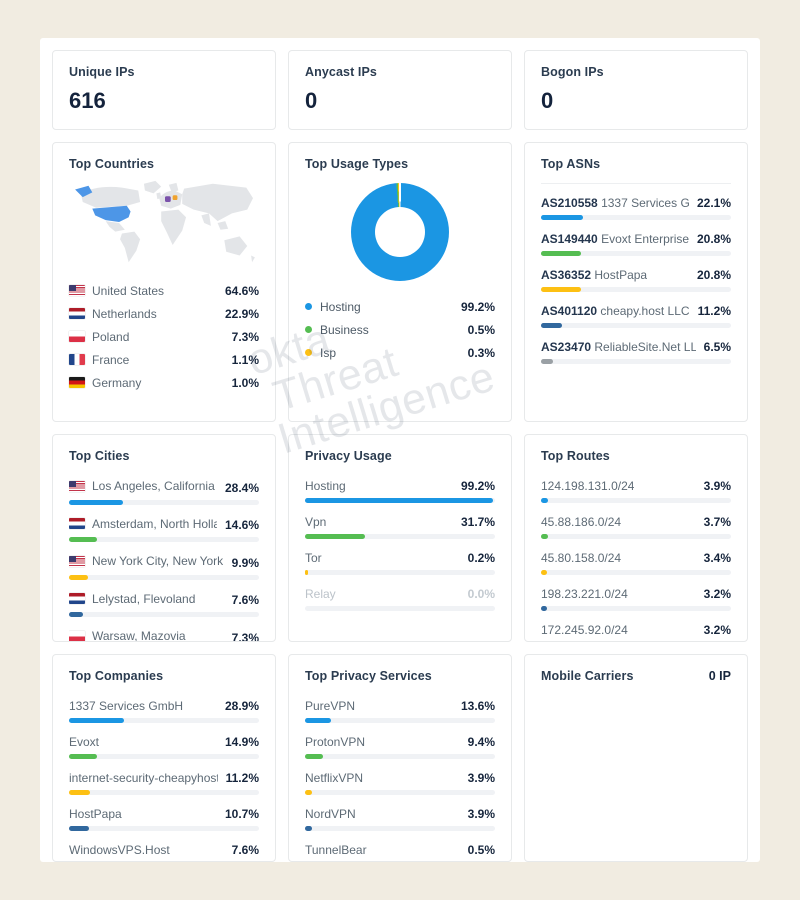 Image resolution: width=800 pixels, height=900 pixels. What do you see at coordinates (164, 382) in the screenshot?
I see `list-item: Germany 1.0%` at bounding box center [164, 382].